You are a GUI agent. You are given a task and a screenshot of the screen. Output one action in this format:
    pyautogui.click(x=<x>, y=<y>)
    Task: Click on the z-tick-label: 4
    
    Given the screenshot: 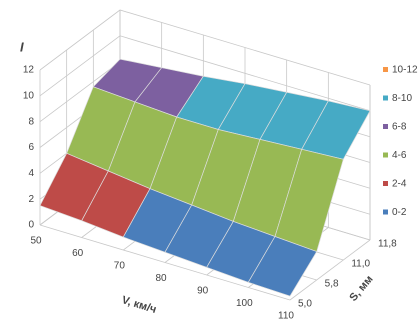 What is the action you would take?
    pyautogui.click(x=31, y=173)
    